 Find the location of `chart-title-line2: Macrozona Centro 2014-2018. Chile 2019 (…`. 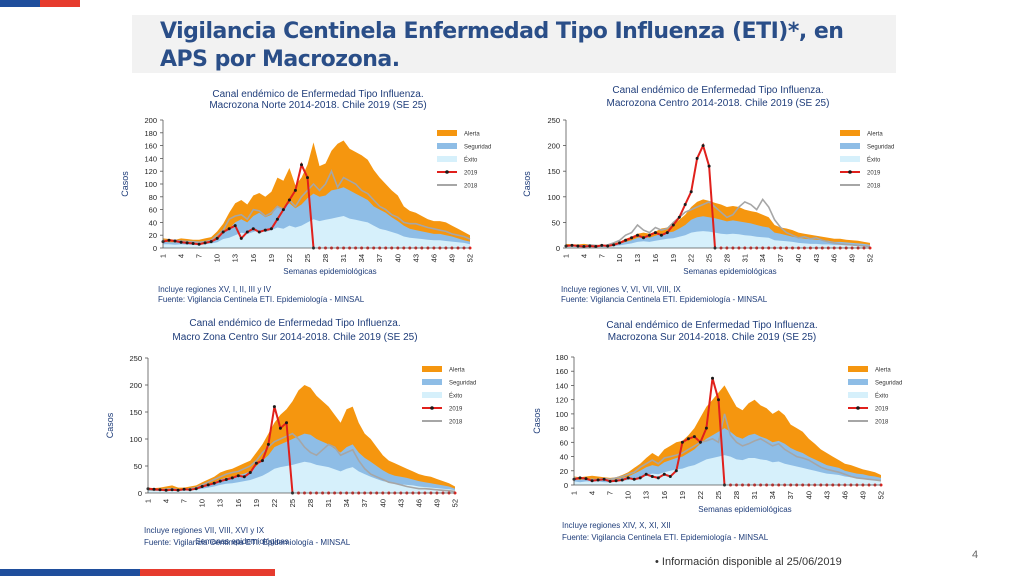

chart-title-line2: Macrozona Centro 2014-2018. Chile 2019 (… is located at coordinates (718, 103).